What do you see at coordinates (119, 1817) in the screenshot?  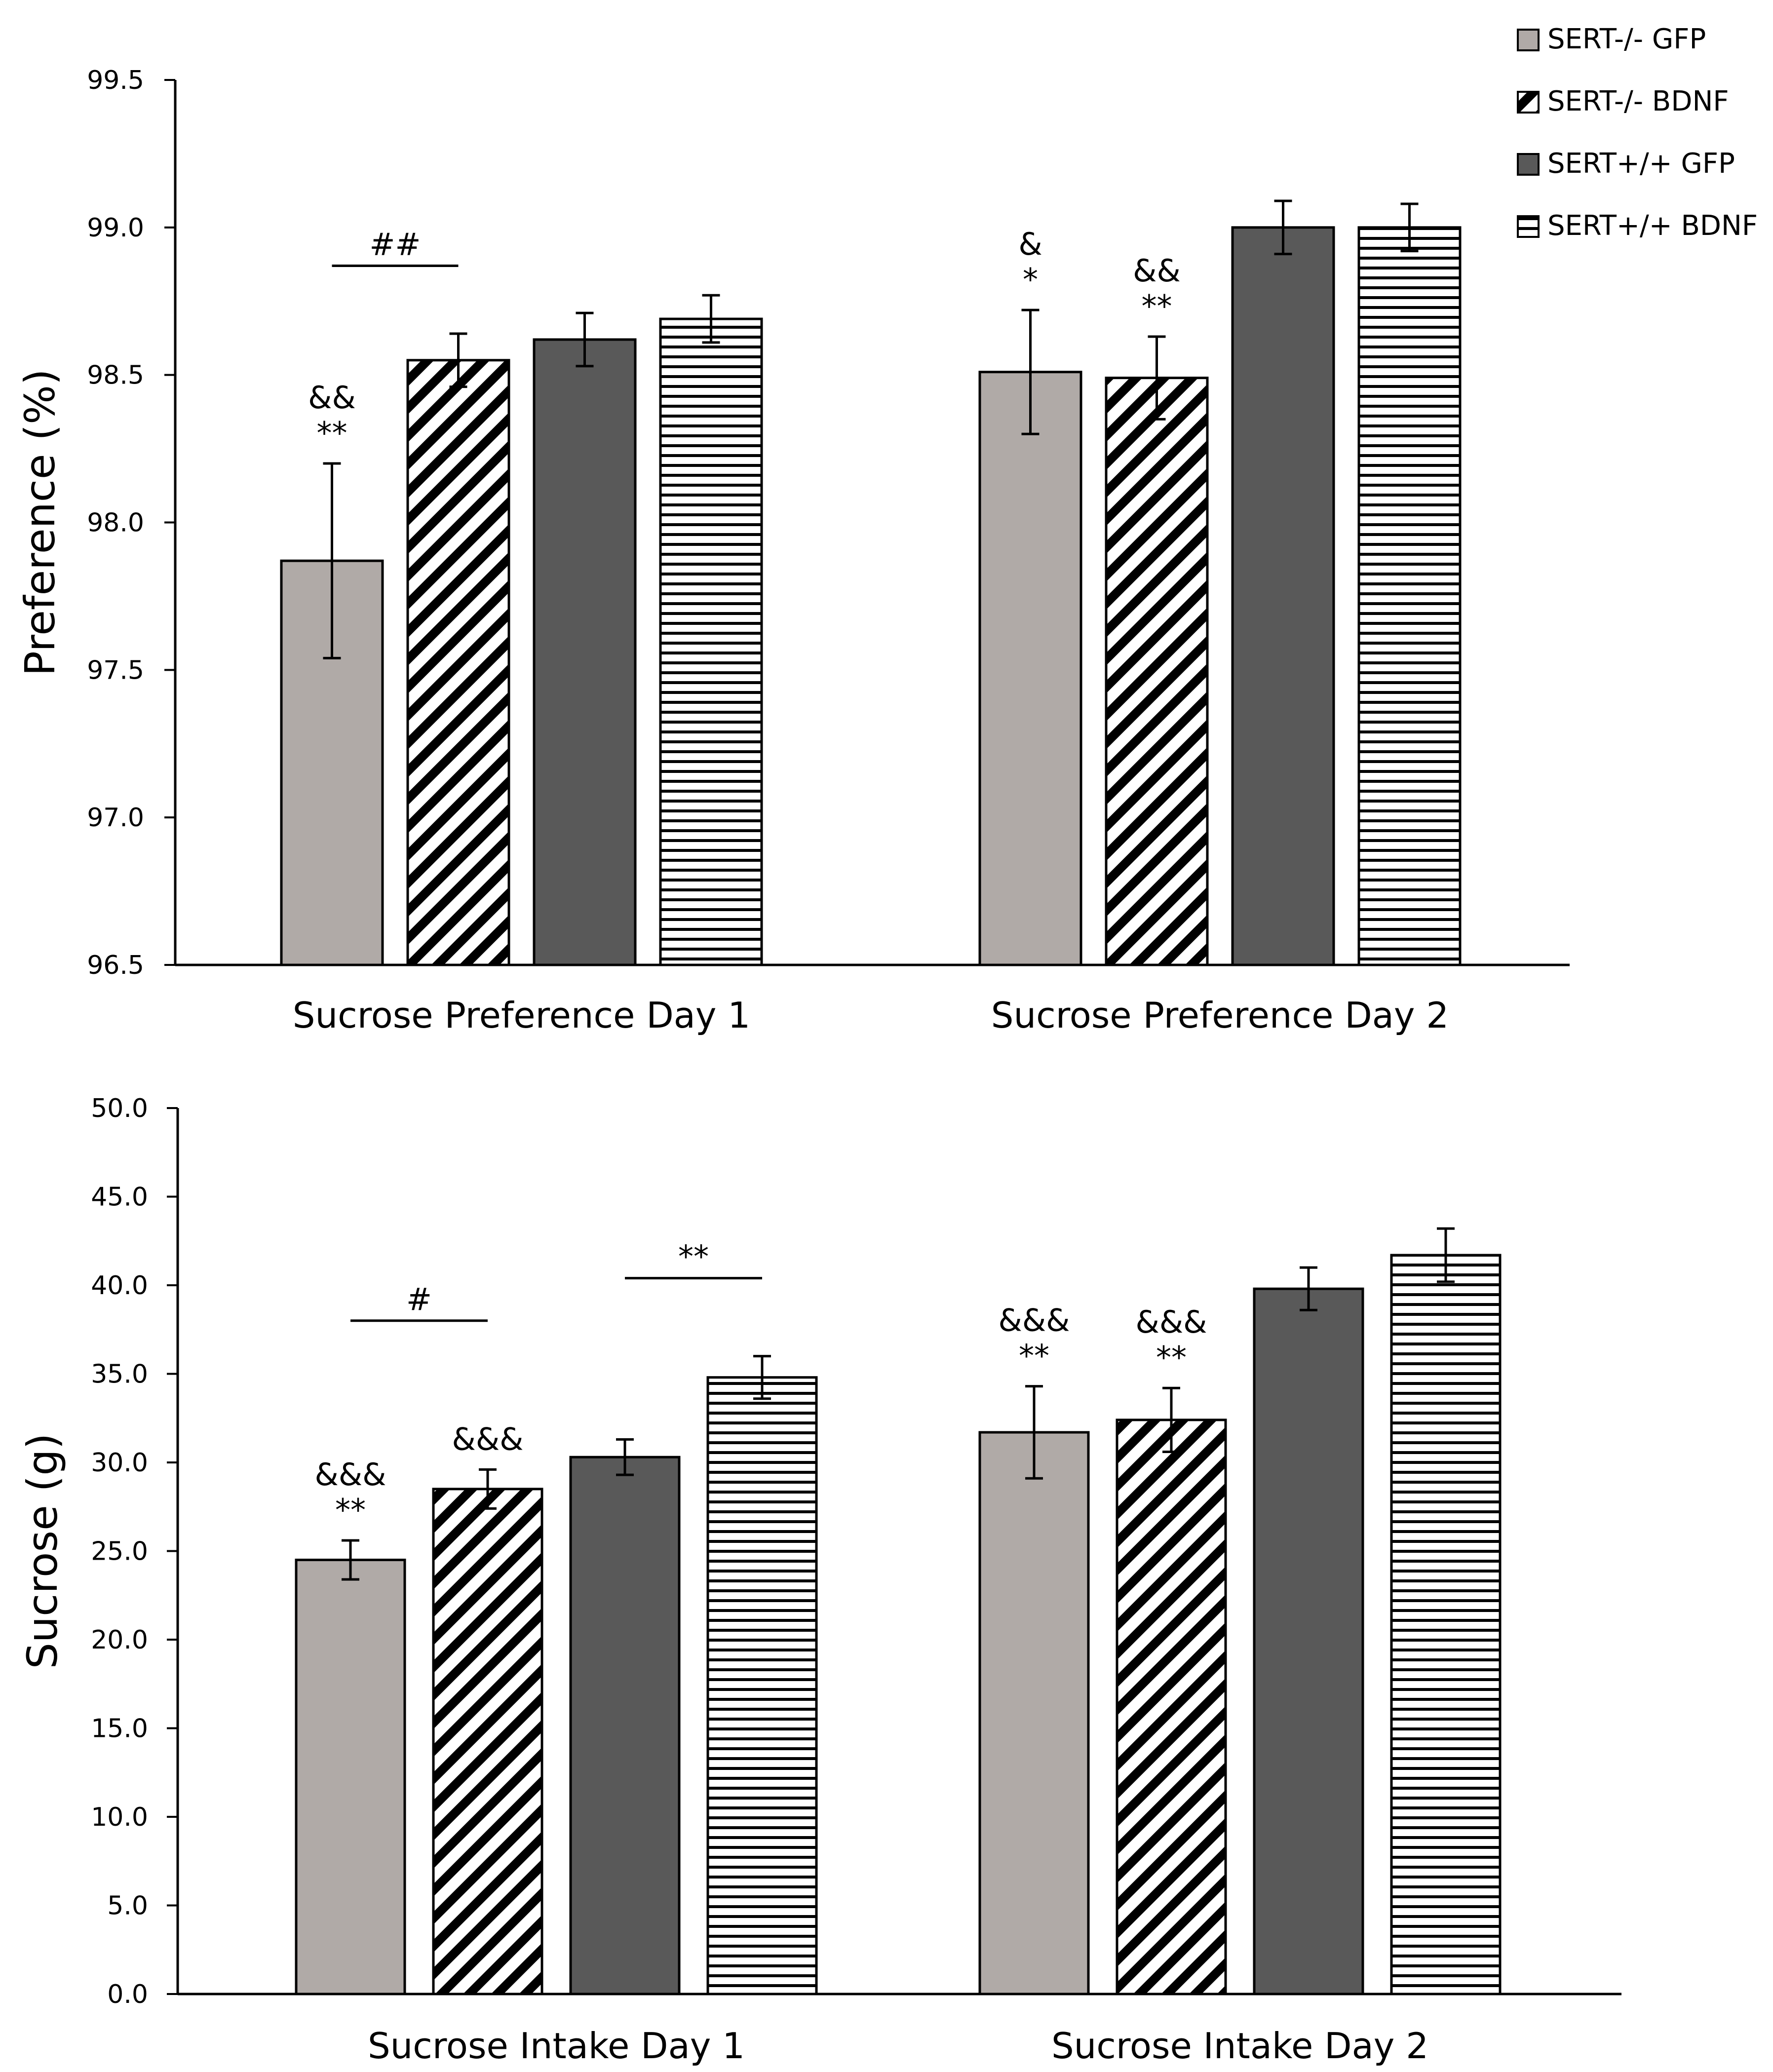 I see `y-tick-label: 10.0` at bounding box center [119, 1817].